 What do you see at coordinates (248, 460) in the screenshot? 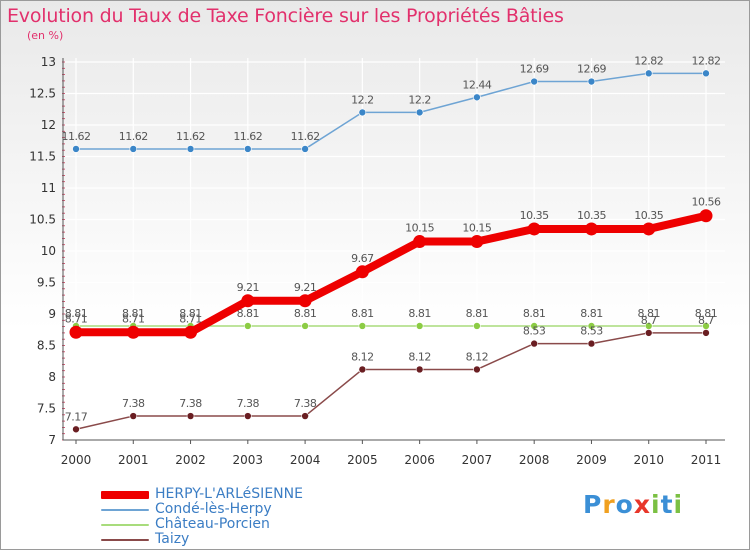
I see `x-tick-label: 2003` at bounding box center [248, 460].